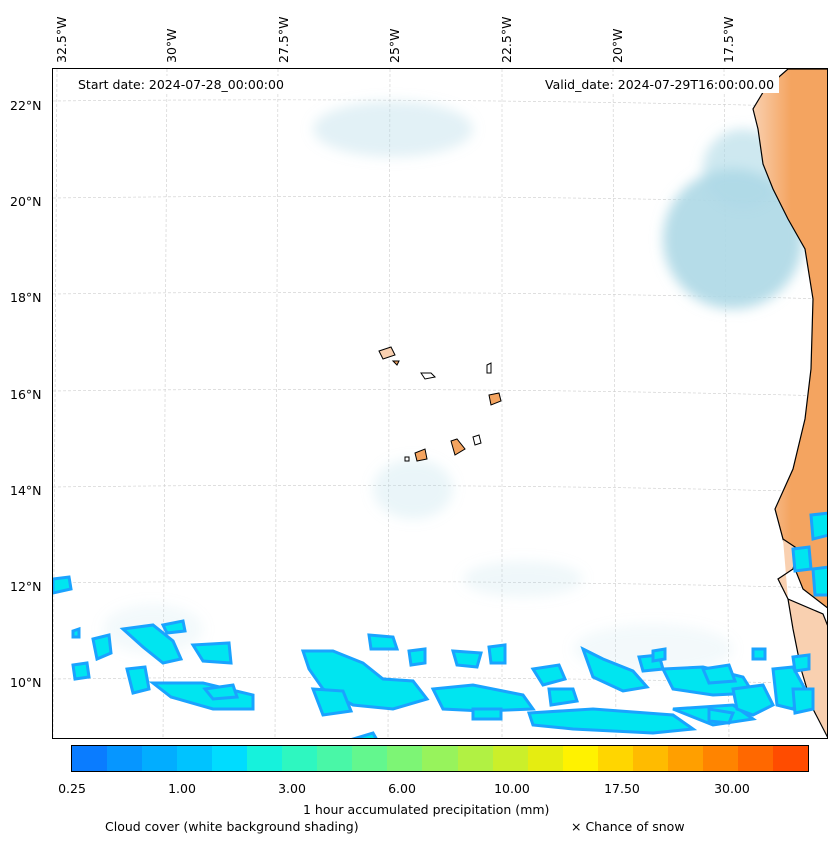  What do you see at coordinates (26, 586) in the screenshot?
I see `lat-label-12n: 12°N` at bounding box center [26, 586].